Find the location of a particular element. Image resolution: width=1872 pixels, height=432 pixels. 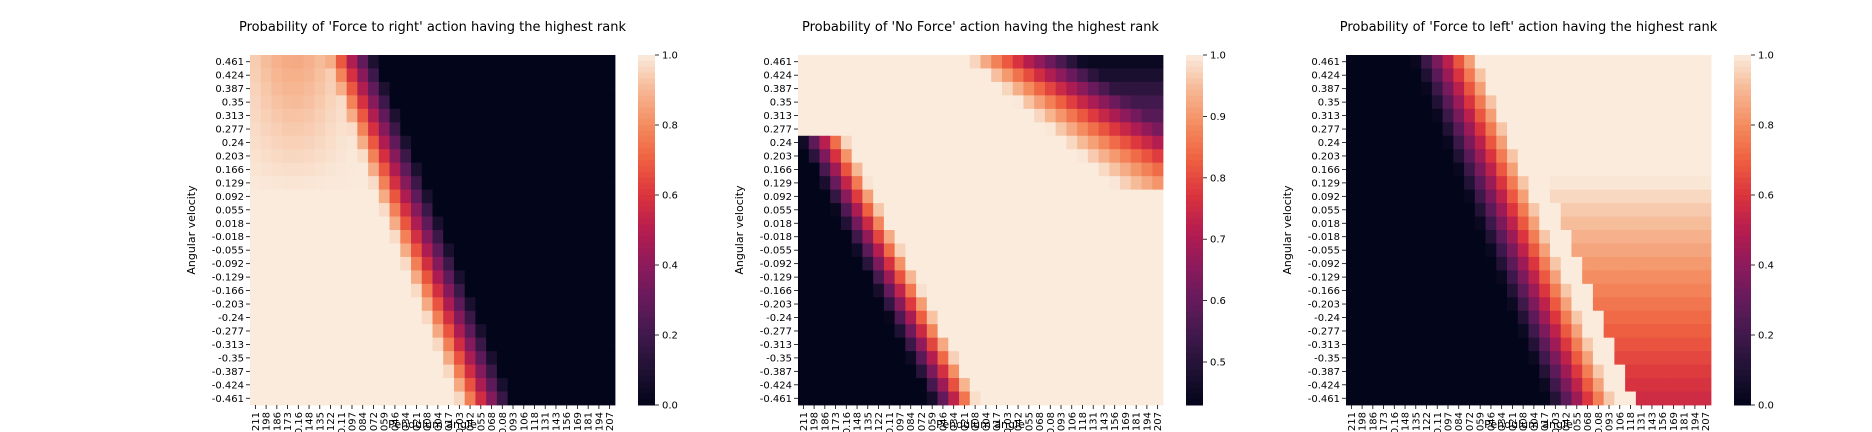

colorbar-tick-label: 0.6 is located at coordinates (1218, 301).